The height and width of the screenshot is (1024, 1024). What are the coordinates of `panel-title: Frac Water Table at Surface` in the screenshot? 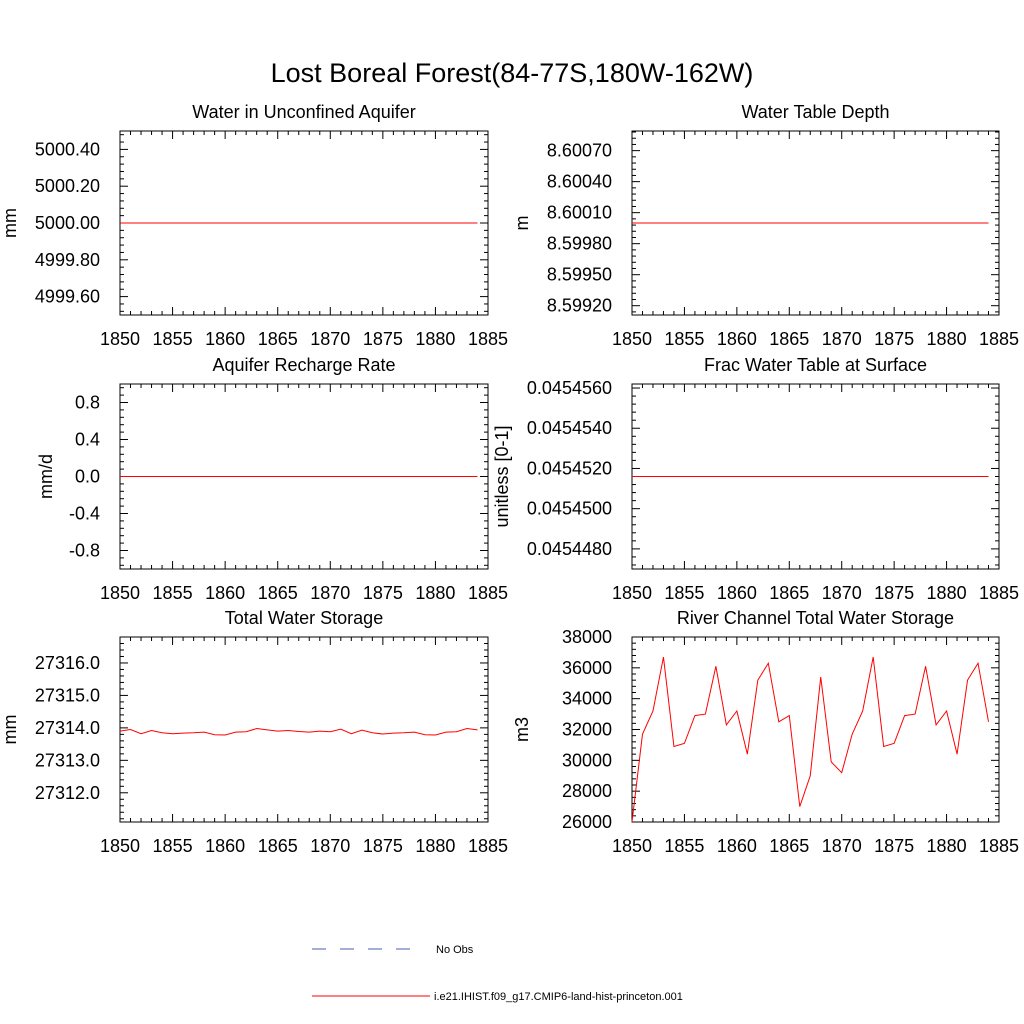 It's located at (815, 365).